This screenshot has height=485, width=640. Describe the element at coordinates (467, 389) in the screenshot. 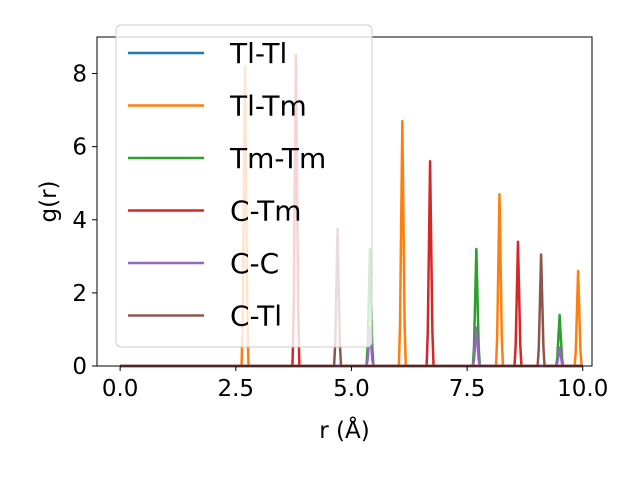

I see `x-tick-label: 7.5` at that location.